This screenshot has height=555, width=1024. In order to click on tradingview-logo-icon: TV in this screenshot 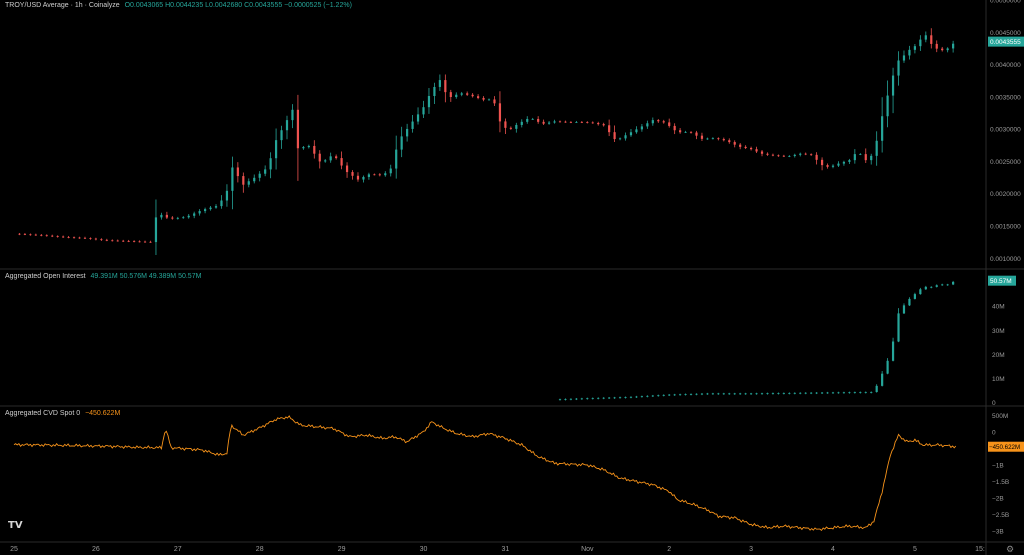, I will do `click(15, 525)`.